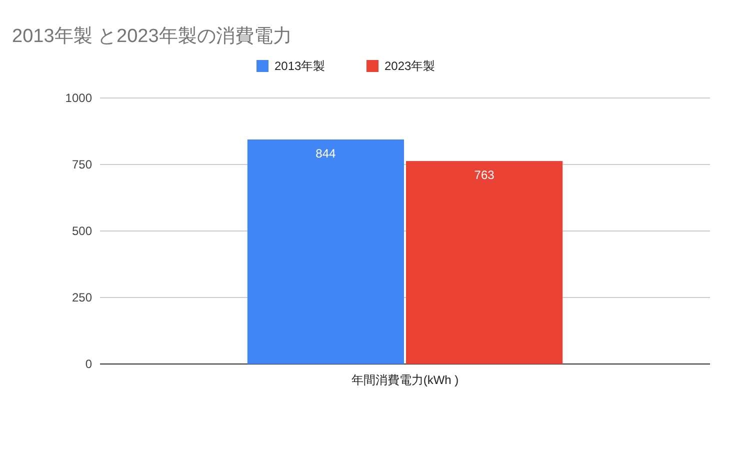  I want to click on legend-label: 2013年製, so click(300, 66).